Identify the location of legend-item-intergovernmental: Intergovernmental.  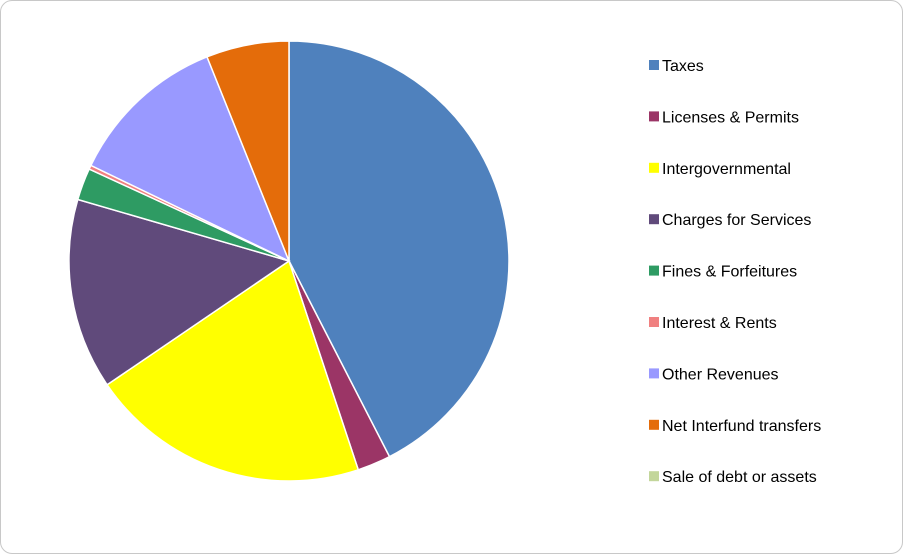
(720, 169).